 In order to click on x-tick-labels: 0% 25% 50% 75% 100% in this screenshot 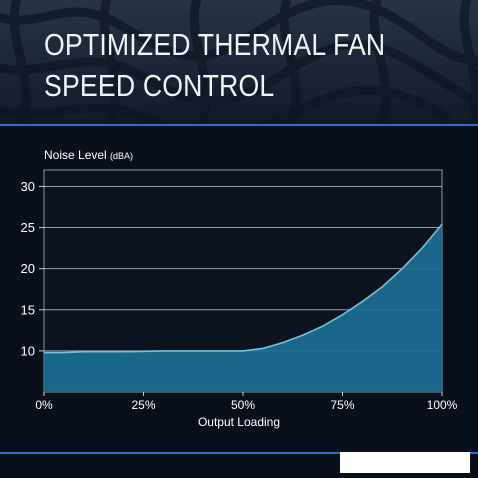, I will do `click(246, 405)`.